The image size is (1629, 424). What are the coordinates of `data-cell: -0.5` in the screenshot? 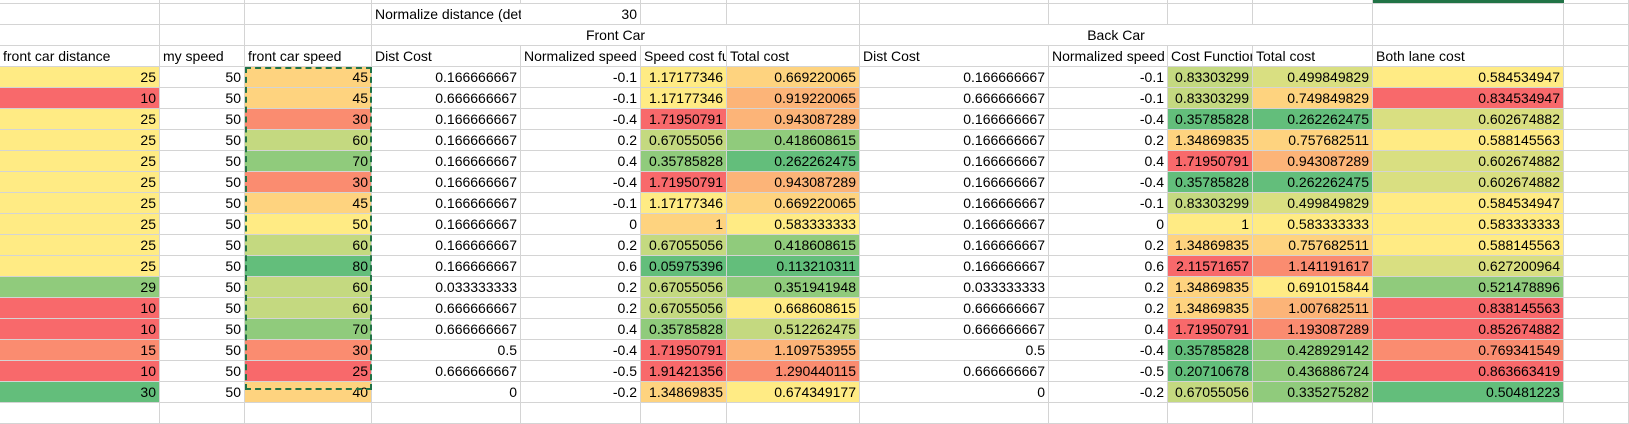 It's located at (1108, 371).